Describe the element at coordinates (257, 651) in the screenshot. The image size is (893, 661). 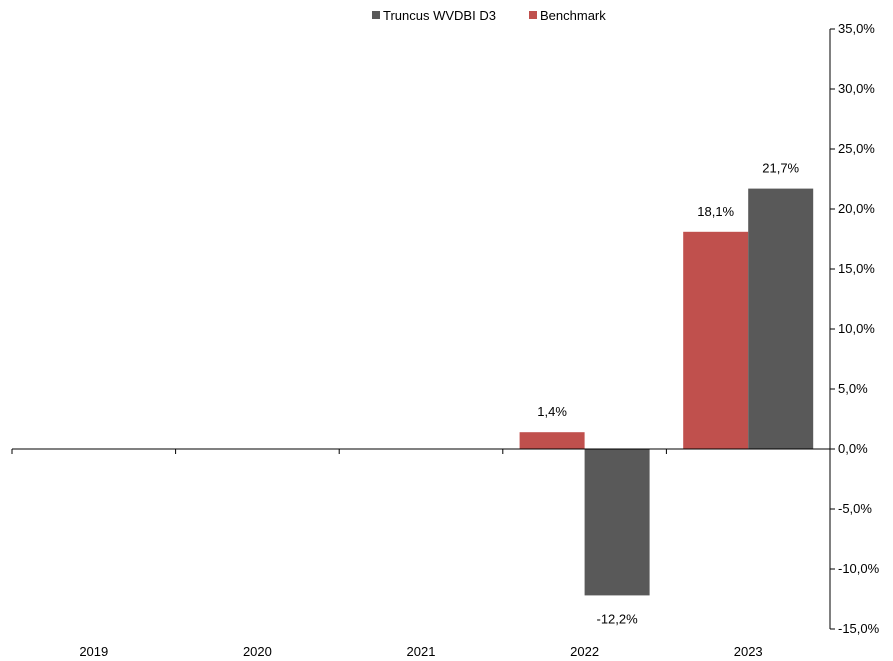
I see `x-tick-label-2020: 2020` at that location.